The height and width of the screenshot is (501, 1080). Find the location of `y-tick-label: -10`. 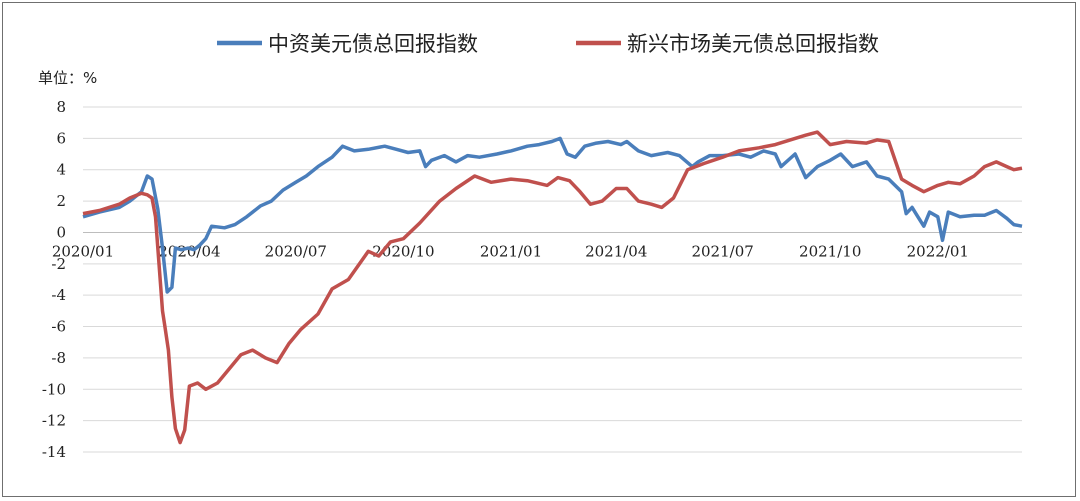

y-tick-label: -10 is located at coordinates (54, 389).